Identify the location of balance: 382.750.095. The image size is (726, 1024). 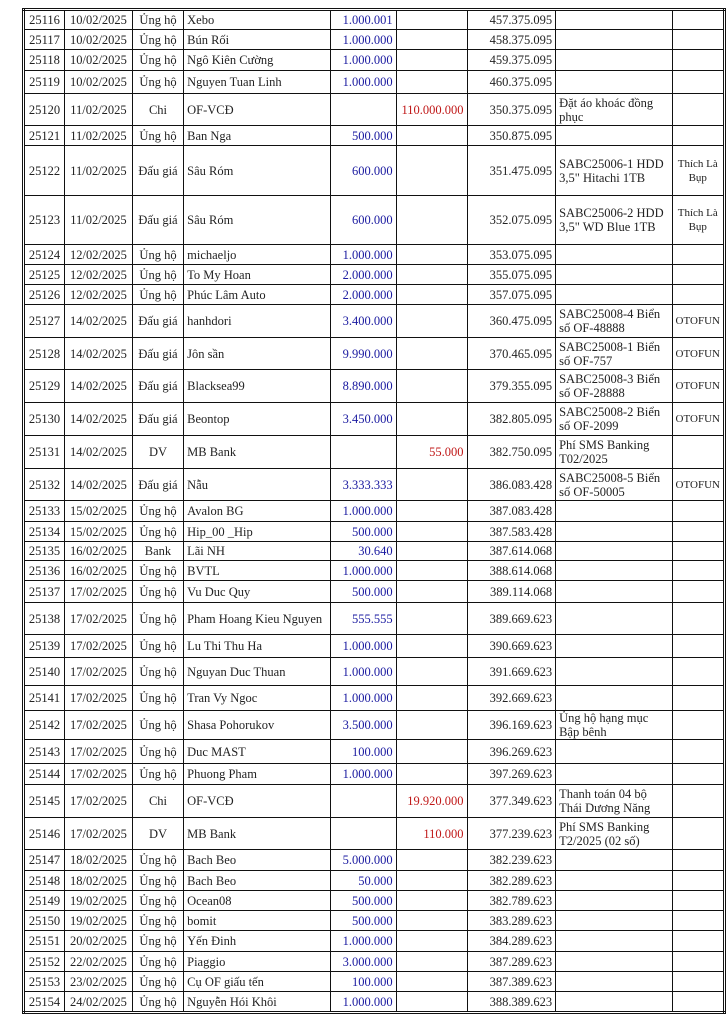
(511, 452).